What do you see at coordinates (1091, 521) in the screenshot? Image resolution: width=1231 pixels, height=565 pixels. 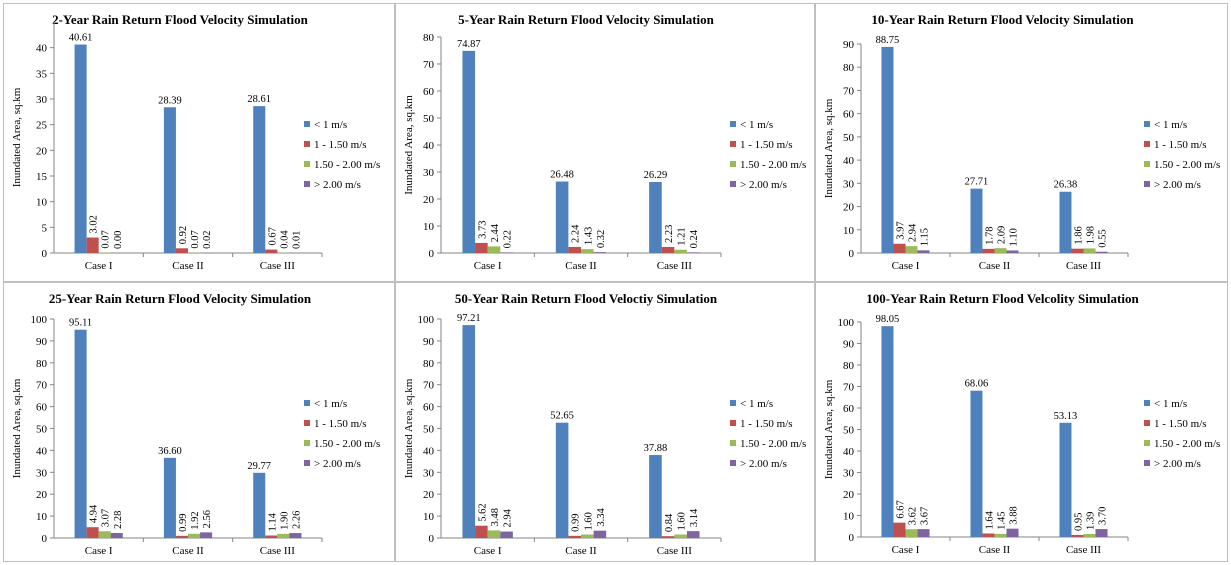 I see `data-label: 1.39` at bounding box center [1091, 521].